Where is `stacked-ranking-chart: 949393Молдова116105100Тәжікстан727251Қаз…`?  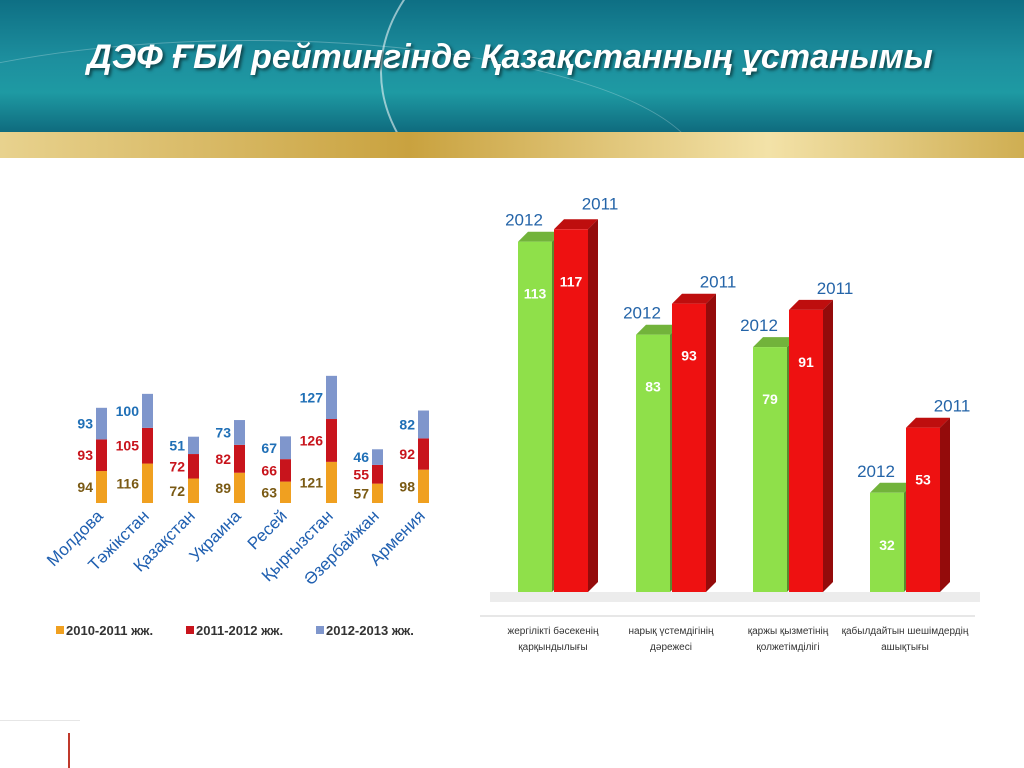 stacked-ranking-chart: 949393Молдова116105100Тәжікстан727251Қаз… is located at coordinates (236, 506).